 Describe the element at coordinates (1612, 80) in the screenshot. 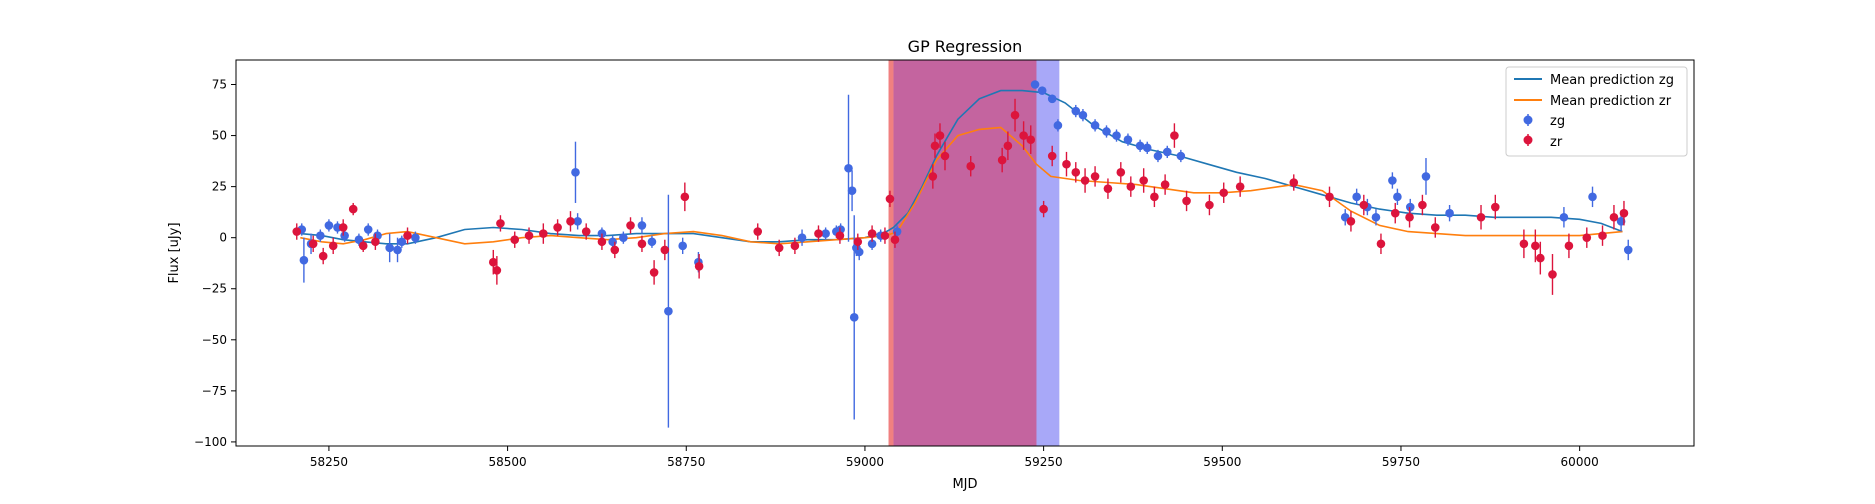

I see `legend-label-zg-line: Mean prediction zg` at that location.